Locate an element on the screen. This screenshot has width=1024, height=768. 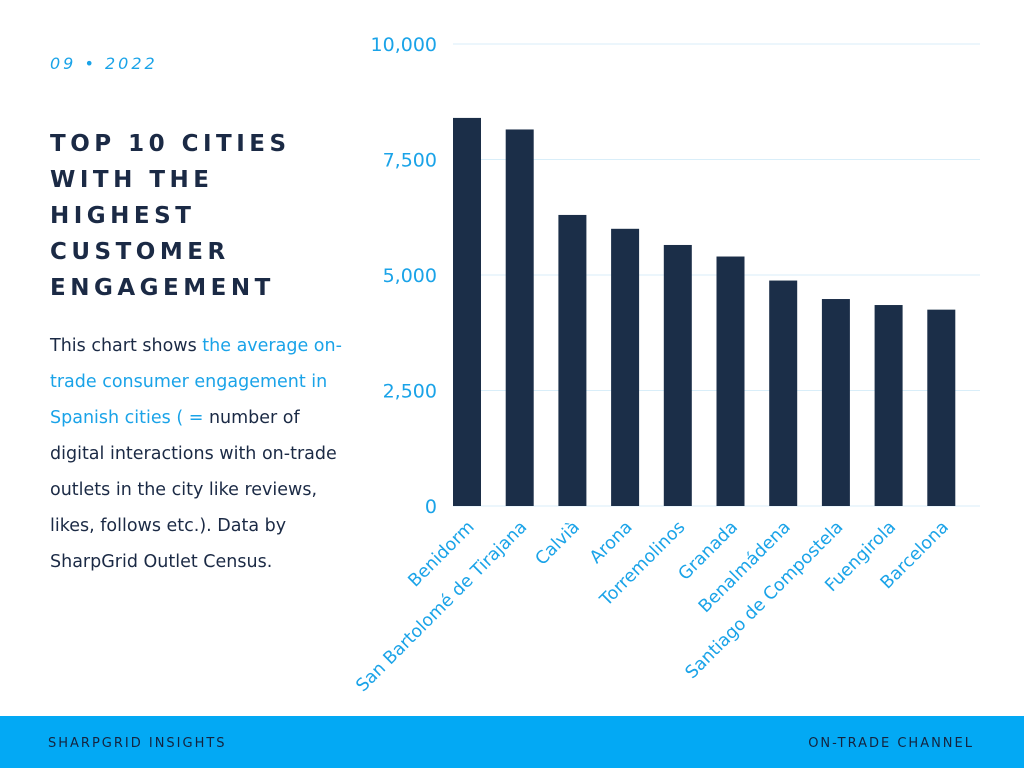
report-date: 09 • 2022 is located at coordinates (104, 63).